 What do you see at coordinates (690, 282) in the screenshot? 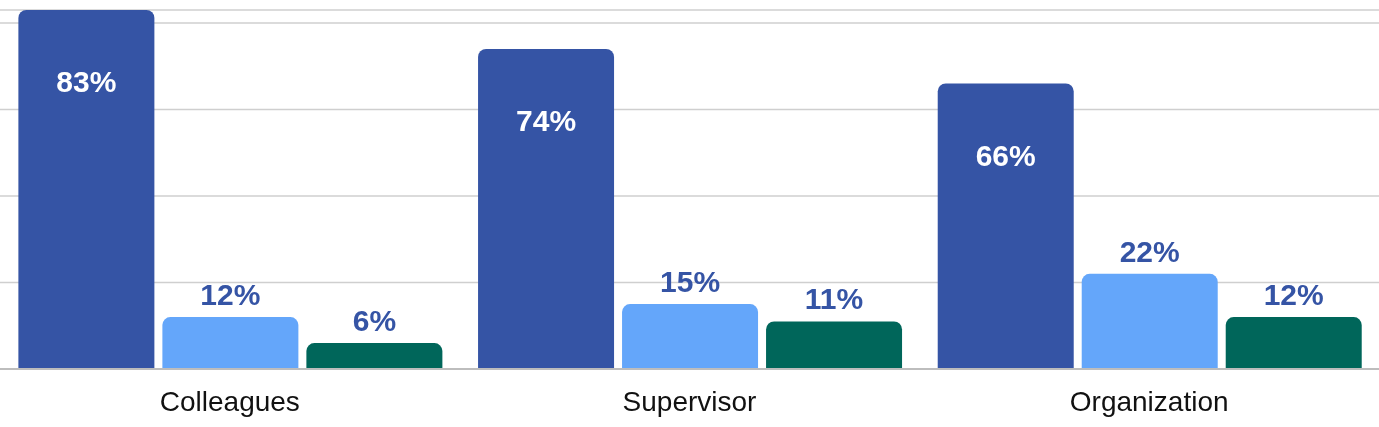
I see `data-label: 15%` at bounding box center [690, 282].